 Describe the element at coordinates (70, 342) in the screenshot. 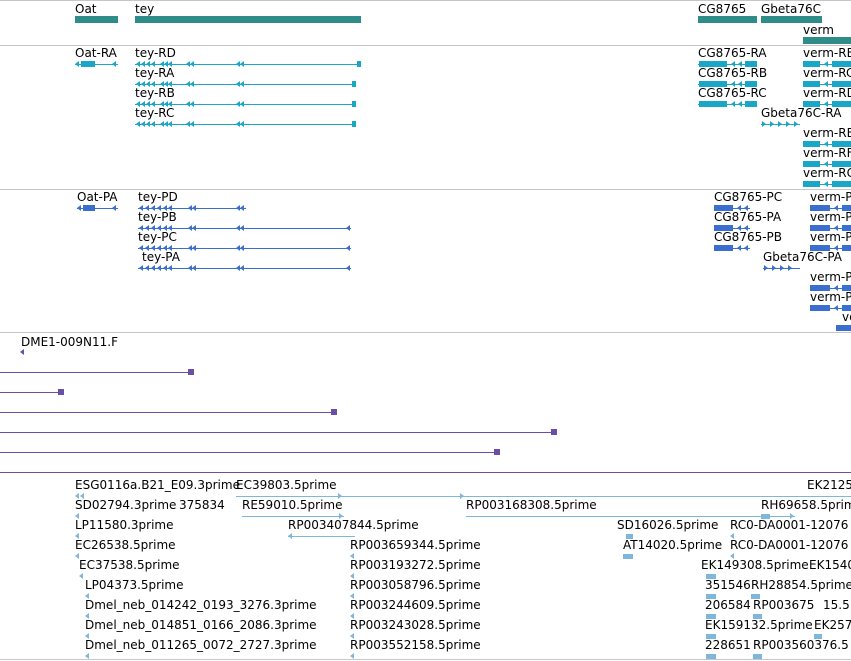

I see `clone-label-dme1-009n11: DME1-009N11.F` at that location.